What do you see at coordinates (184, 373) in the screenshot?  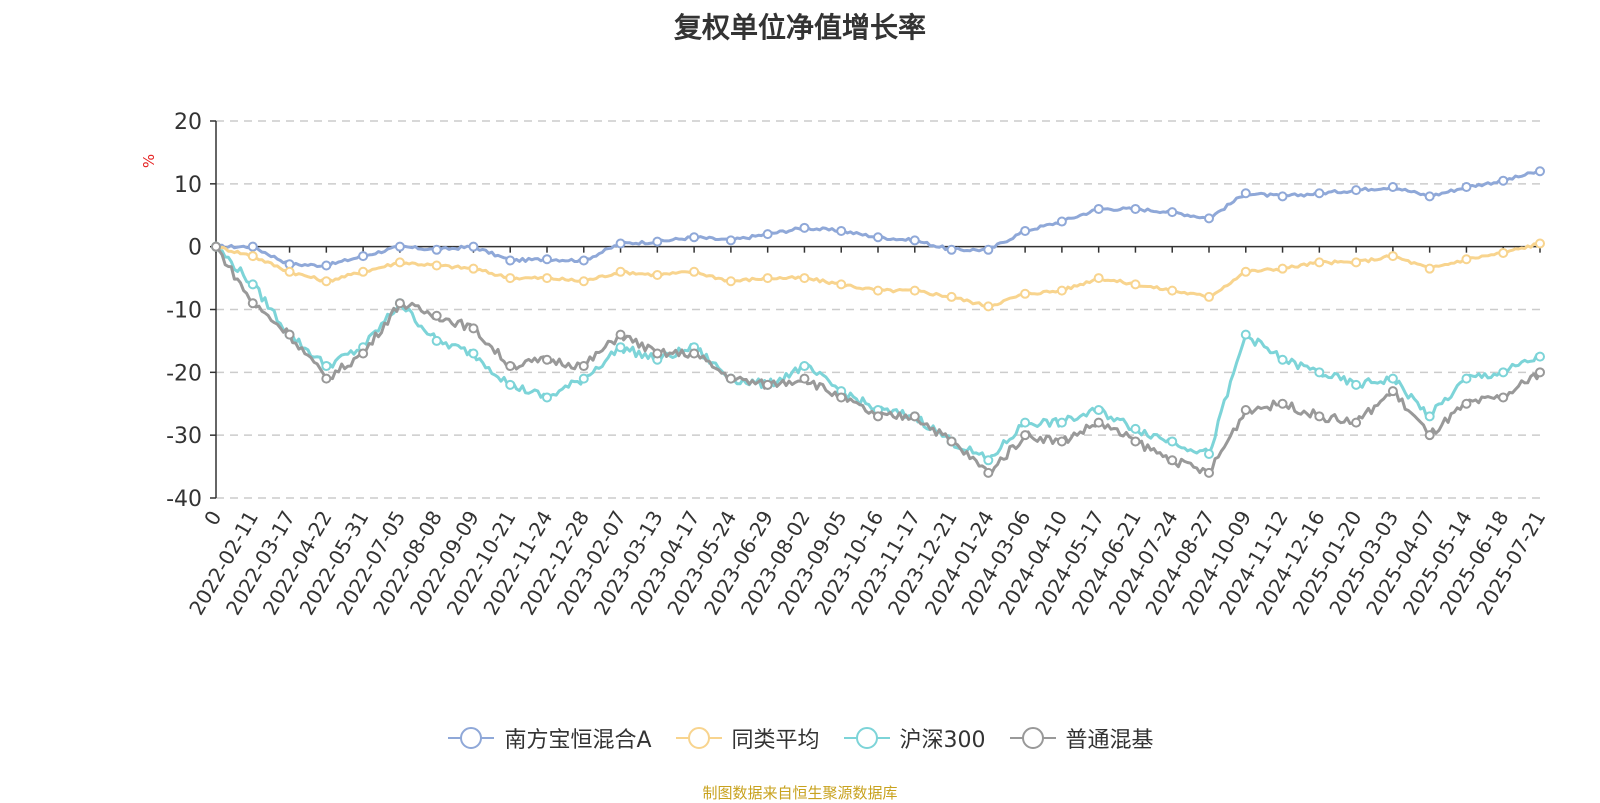 I see `y-tick-label: -20` at bounding box center [184, 373].